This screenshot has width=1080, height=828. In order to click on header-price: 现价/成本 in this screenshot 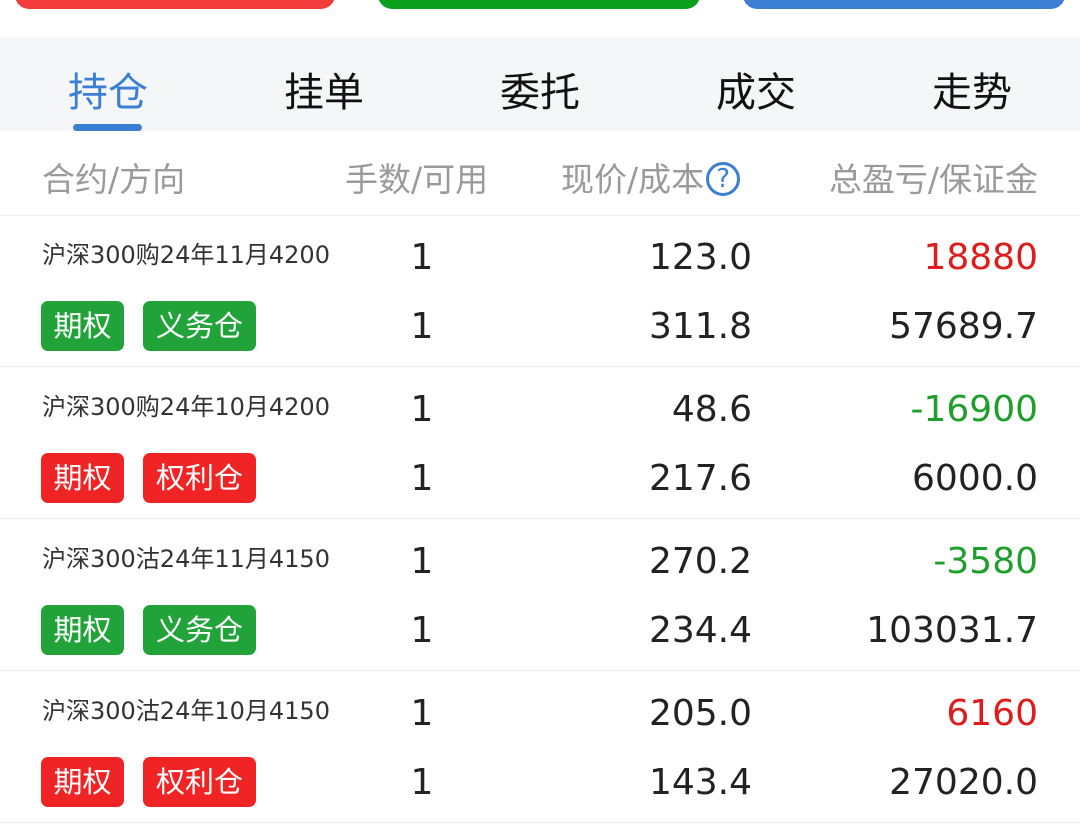, I will do `click(633, 179)`.